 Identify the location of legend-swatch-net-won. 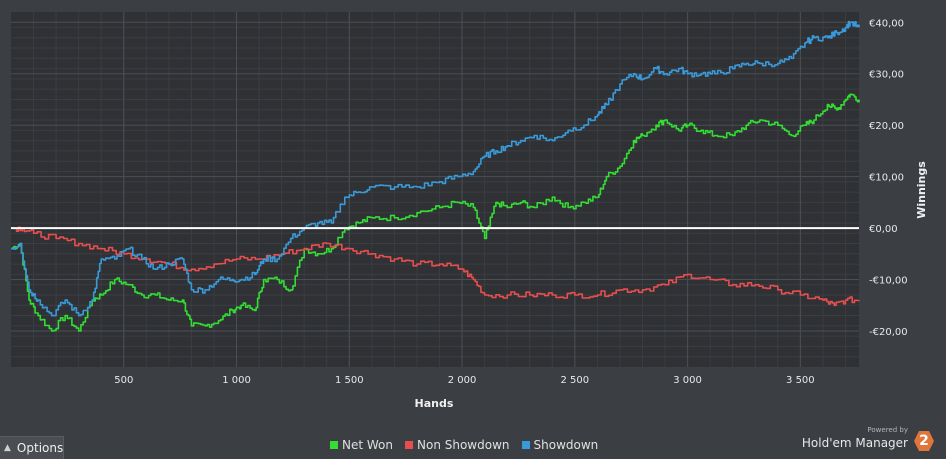
(334, 445).